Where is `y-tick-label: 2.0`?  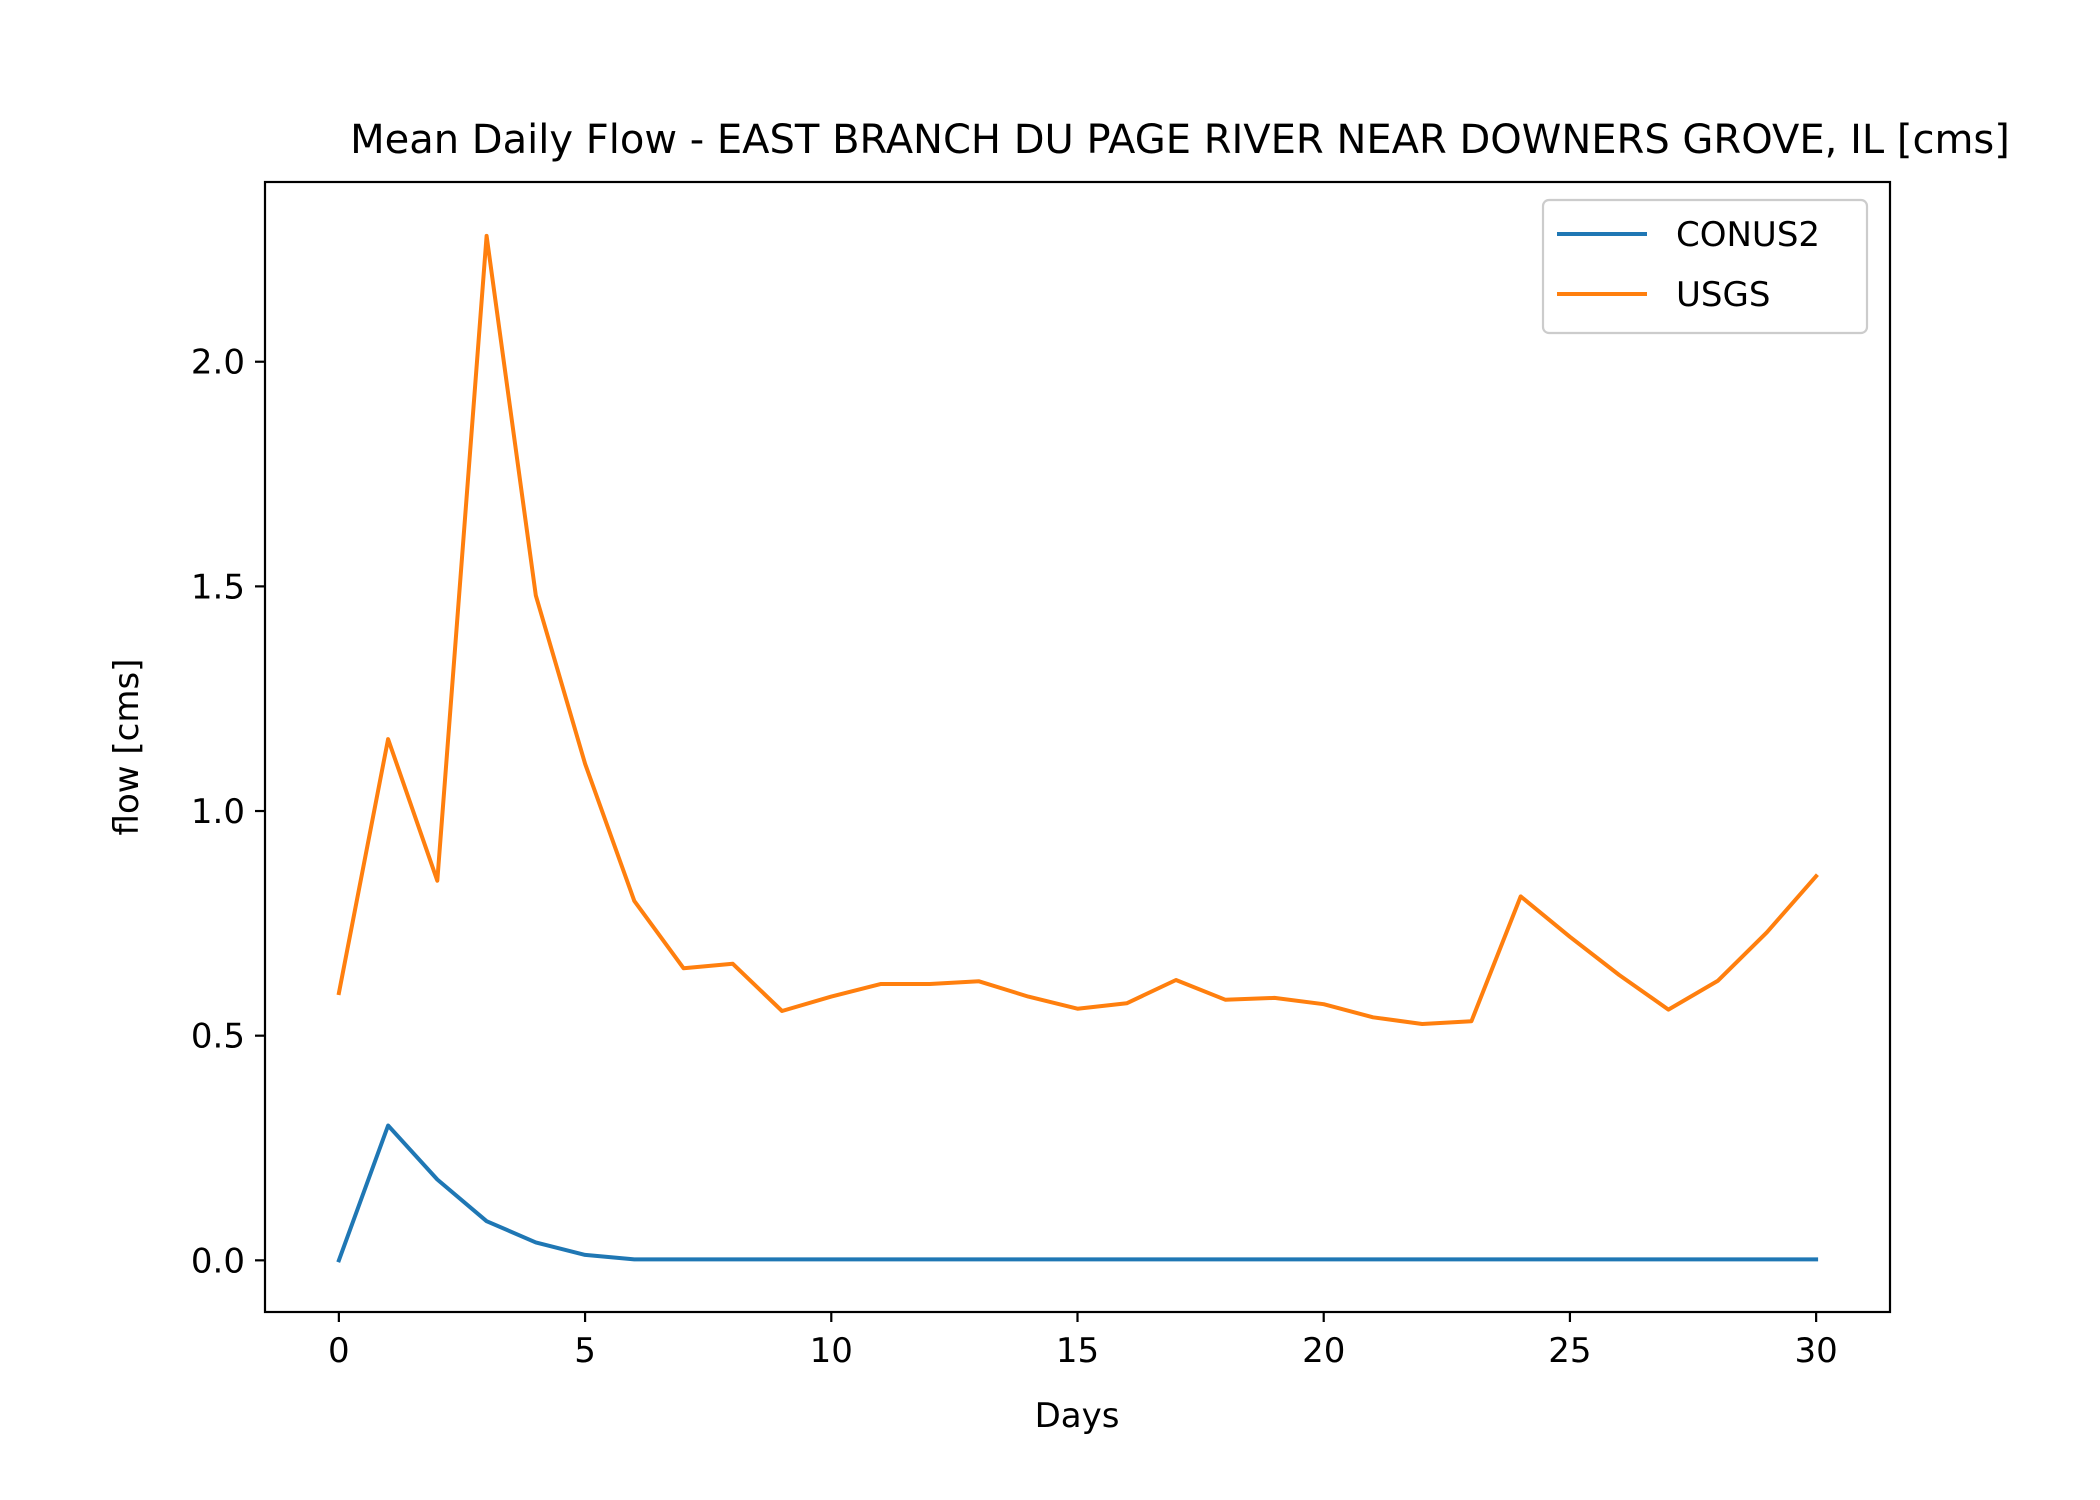 y-tick-label: 2.0 is located at coordinates (218, 363).